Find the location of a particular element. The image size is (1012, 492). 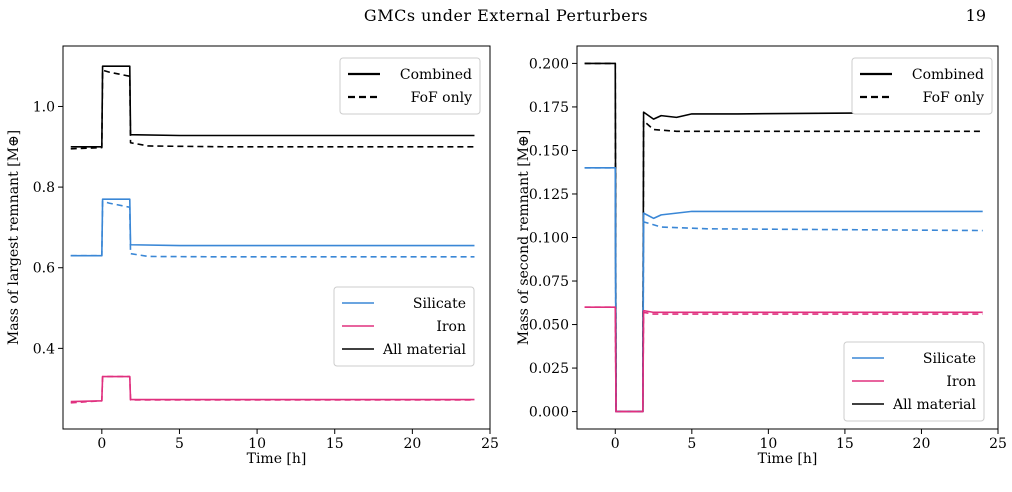

y-tick-label: 0.000 is located at coordinates (549, 413).